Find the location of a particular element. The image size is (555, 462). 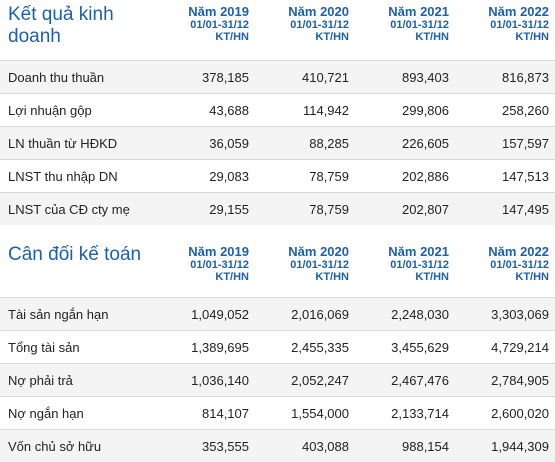

table-cell: 1,049,052 is located at coordinates (220, 314).